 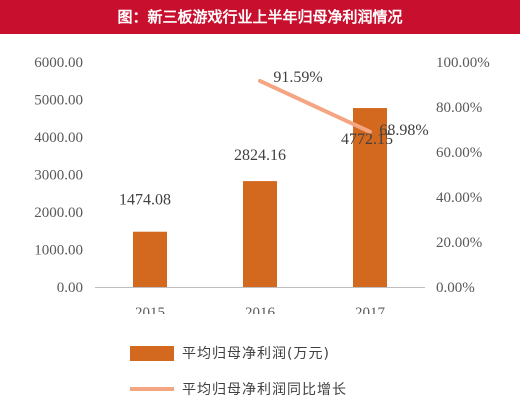 What do you see at coordinates (463, 63) in the screenshot?
I see `y-right-tick-label: 100.00%` at bounding box center [463, 63].